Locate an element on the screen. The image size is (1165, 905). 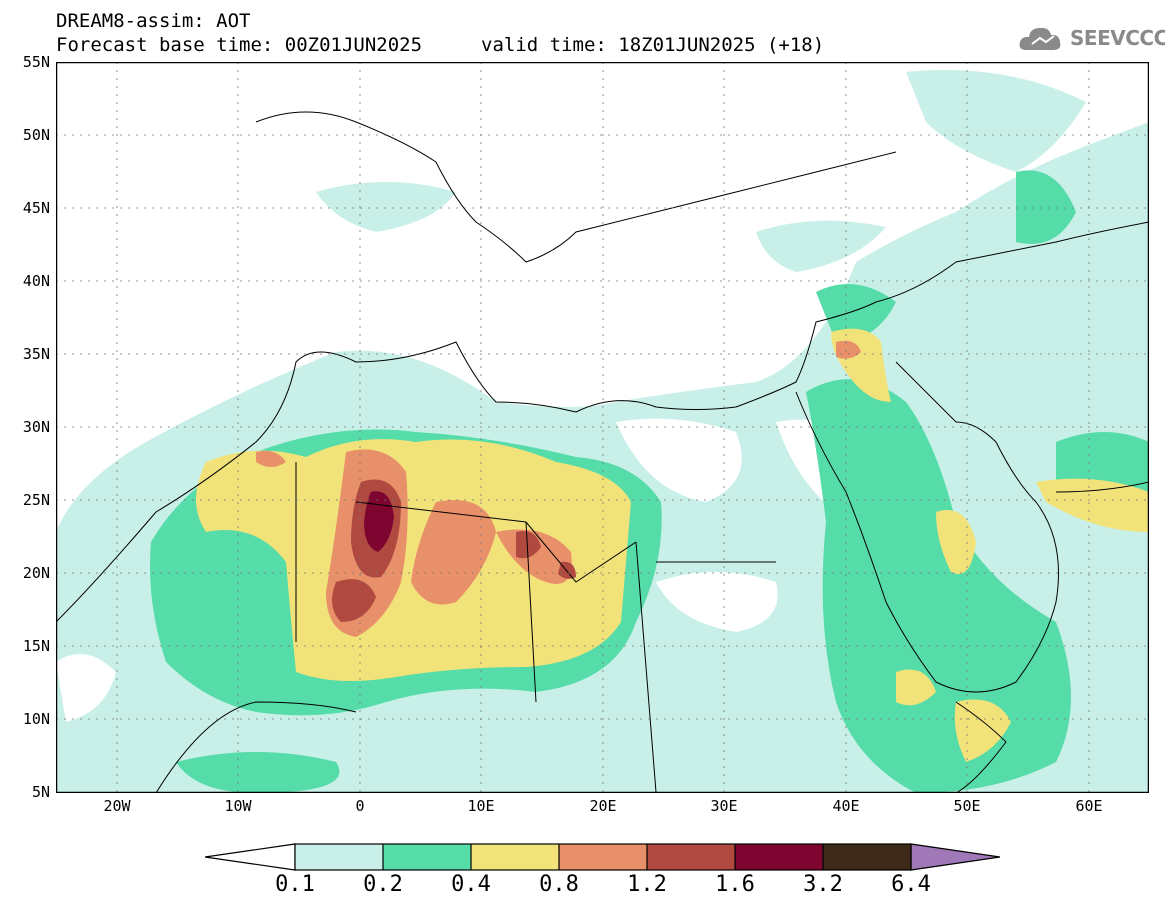
lon-label: 10E is located at coordinates (481, 806).